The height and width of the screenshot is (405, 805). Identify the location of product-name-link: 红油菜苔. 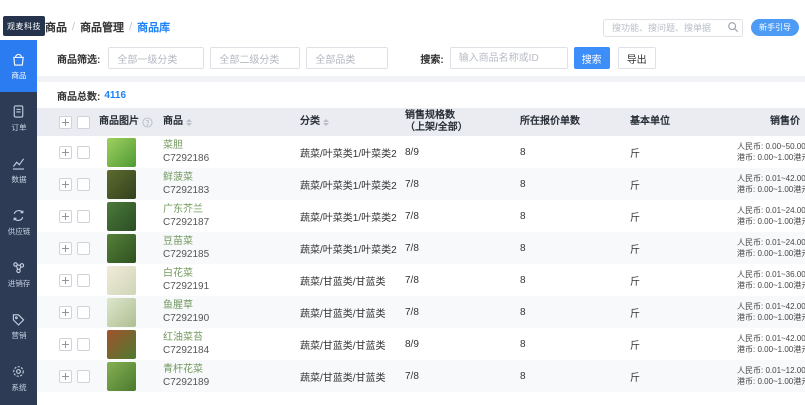
(183, 337).